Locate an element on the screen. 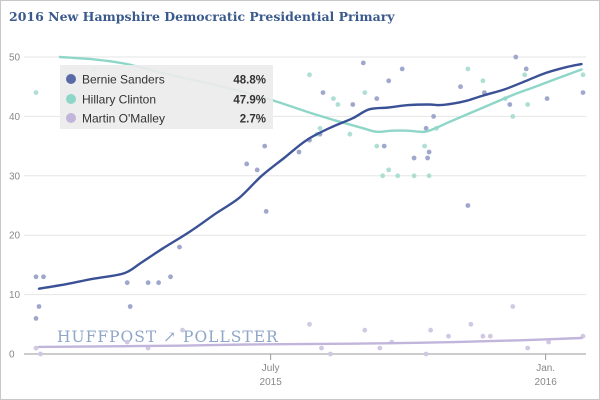  x-tick-label: July is located at coordinates (271, 368).